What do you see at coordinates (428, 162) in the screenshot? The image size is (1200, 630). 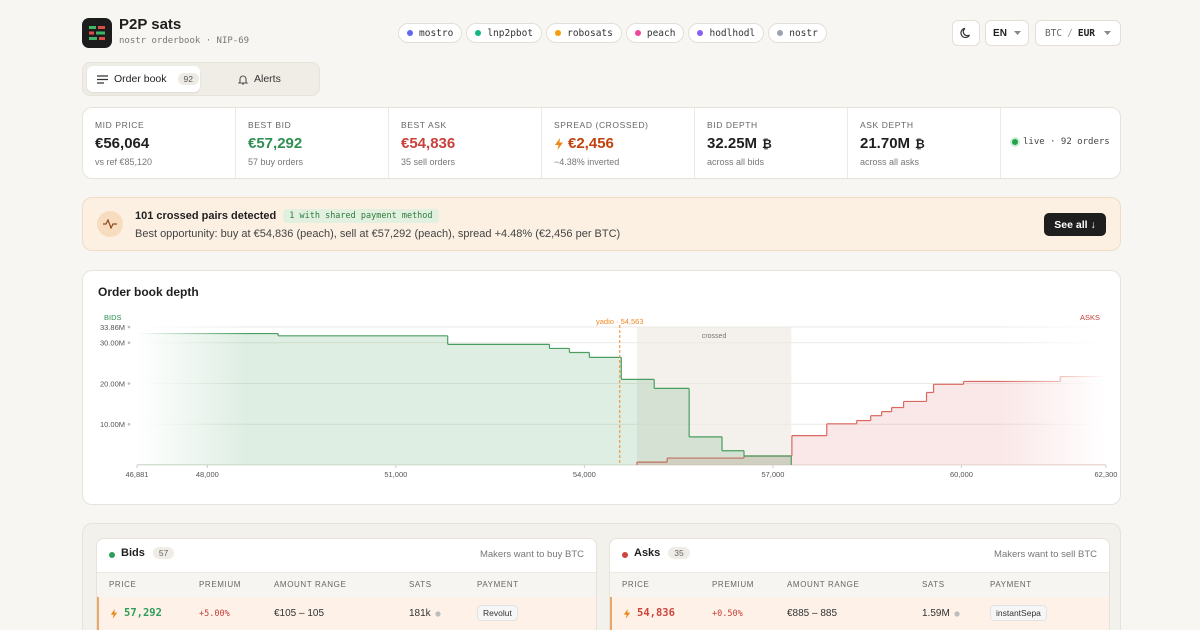 I see `stat-sub: 35 sell orders` at bounding box center [428, 162].